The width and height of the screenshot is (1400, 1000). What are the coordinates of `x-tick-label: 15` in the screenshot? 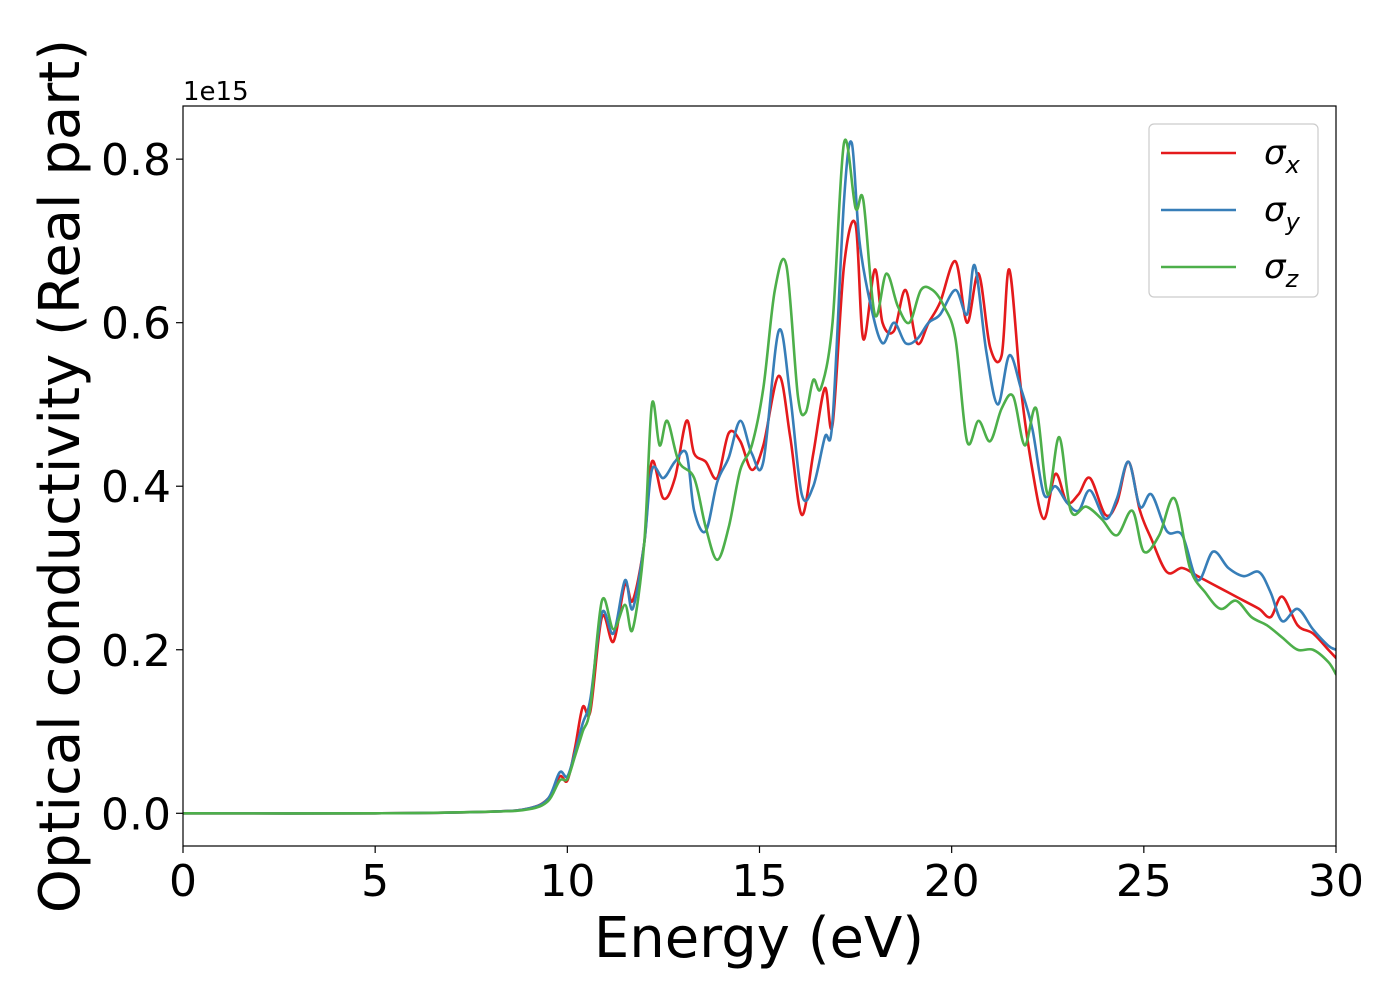 It's located at (760, 881).